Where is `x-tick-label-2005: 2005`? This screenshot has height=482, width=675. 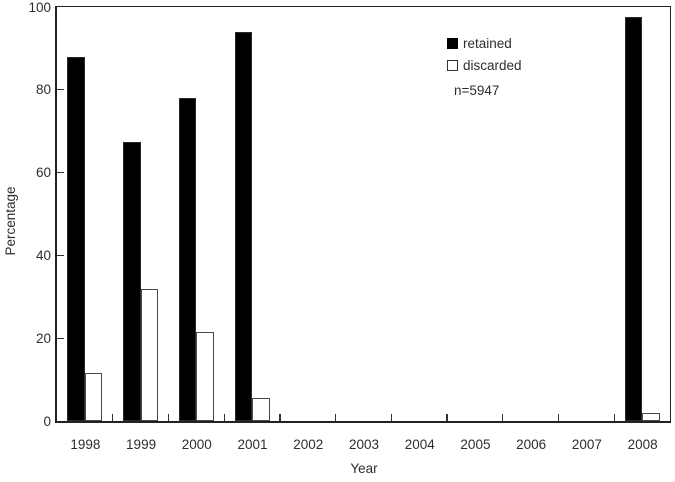 x-tick-label-2005: 2005 is located at coordinates (475, 444).